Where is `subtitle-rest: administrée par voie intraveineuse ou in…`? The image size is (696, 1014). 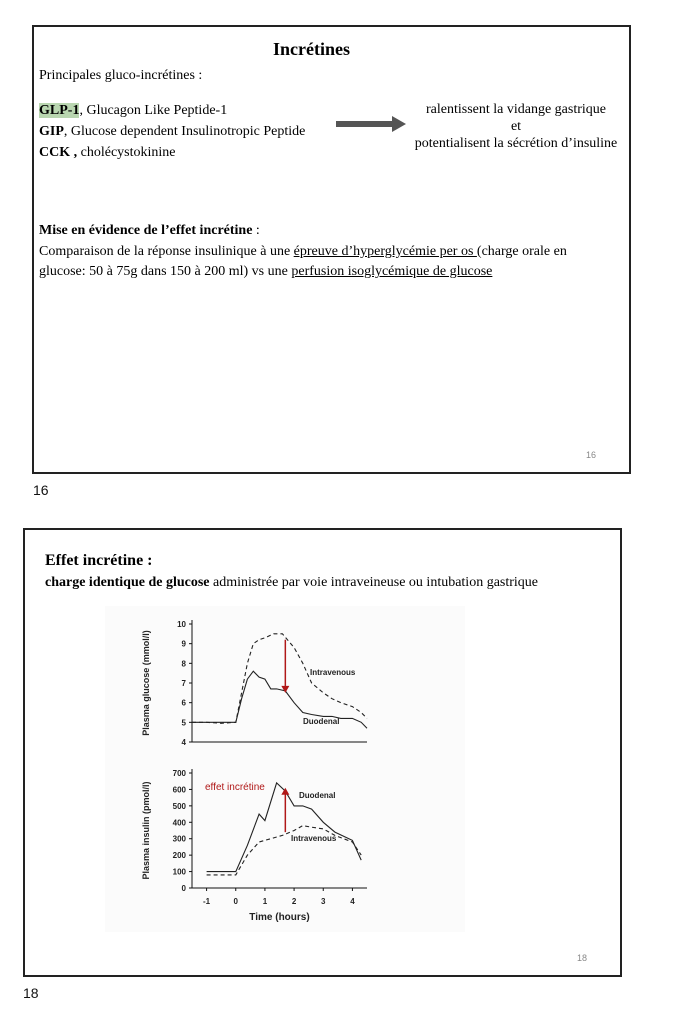 subtitle-rest: administrée par voie intraveineuse ou in… is located at coordinates (374, 582).